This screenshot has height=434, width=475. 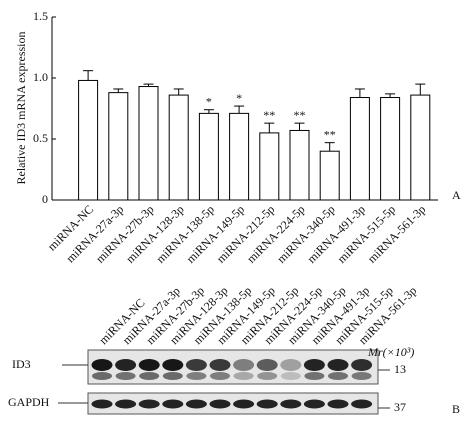 I want to click on panel-label: A, so click(x=456, y=195).